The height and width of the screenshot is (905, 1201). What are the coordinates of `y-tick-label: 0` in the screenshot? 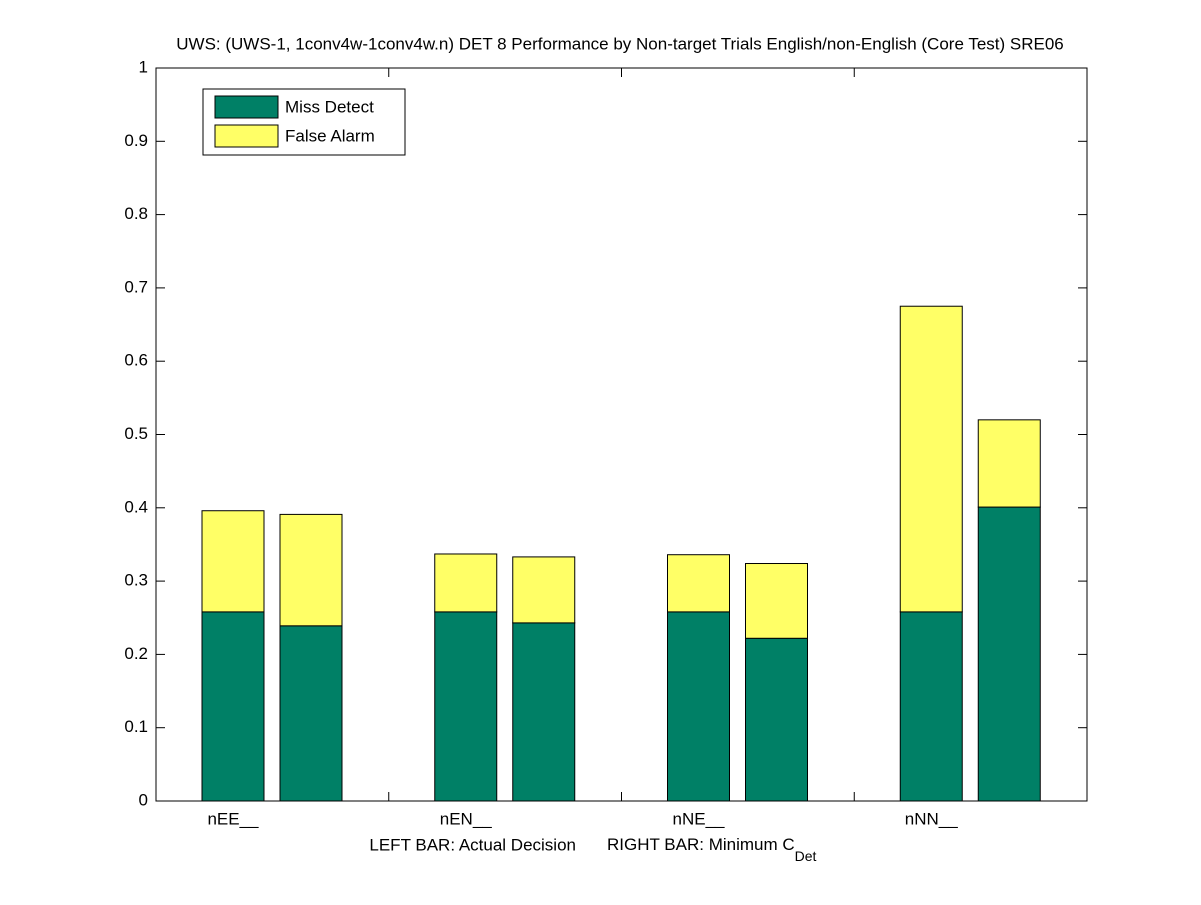 It's located at (143, 799).